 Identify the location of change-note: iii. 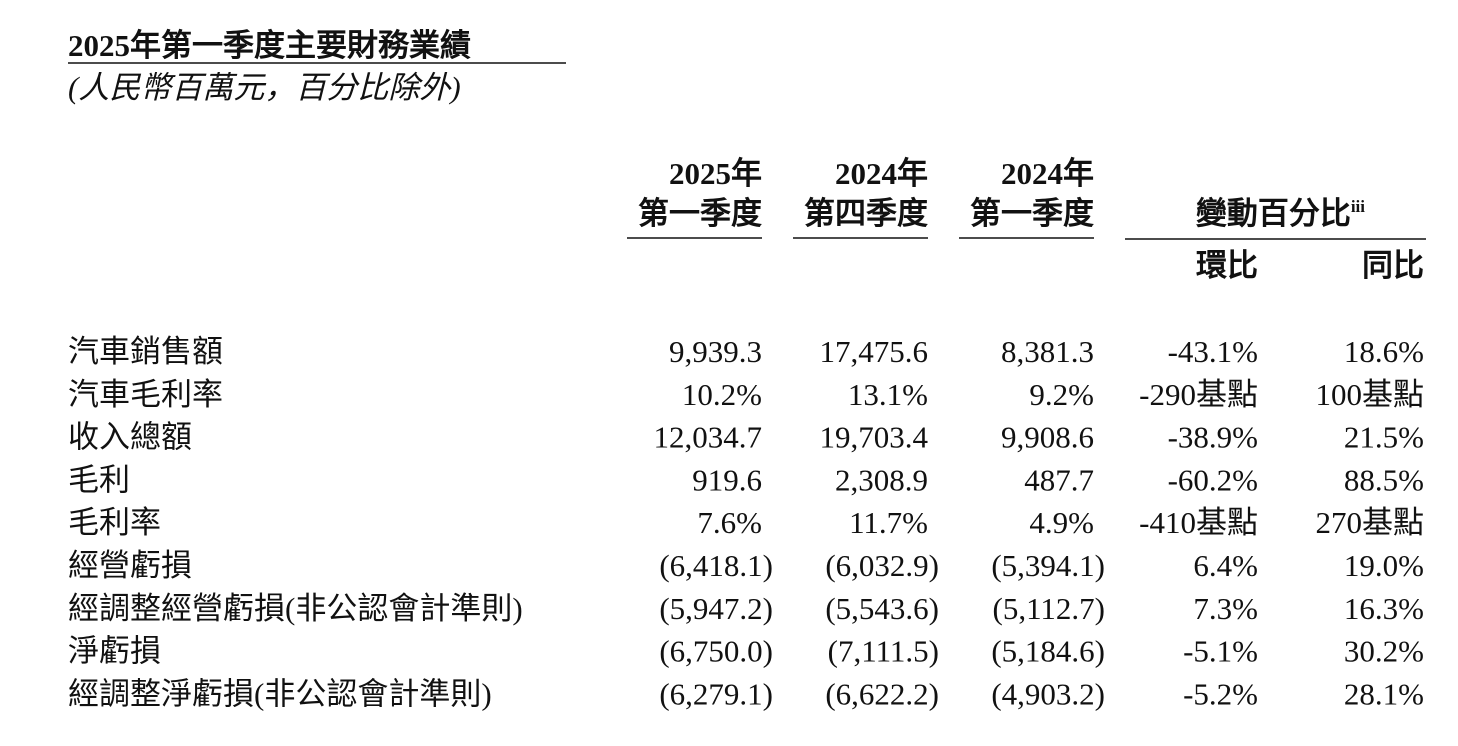
(1358, 206).